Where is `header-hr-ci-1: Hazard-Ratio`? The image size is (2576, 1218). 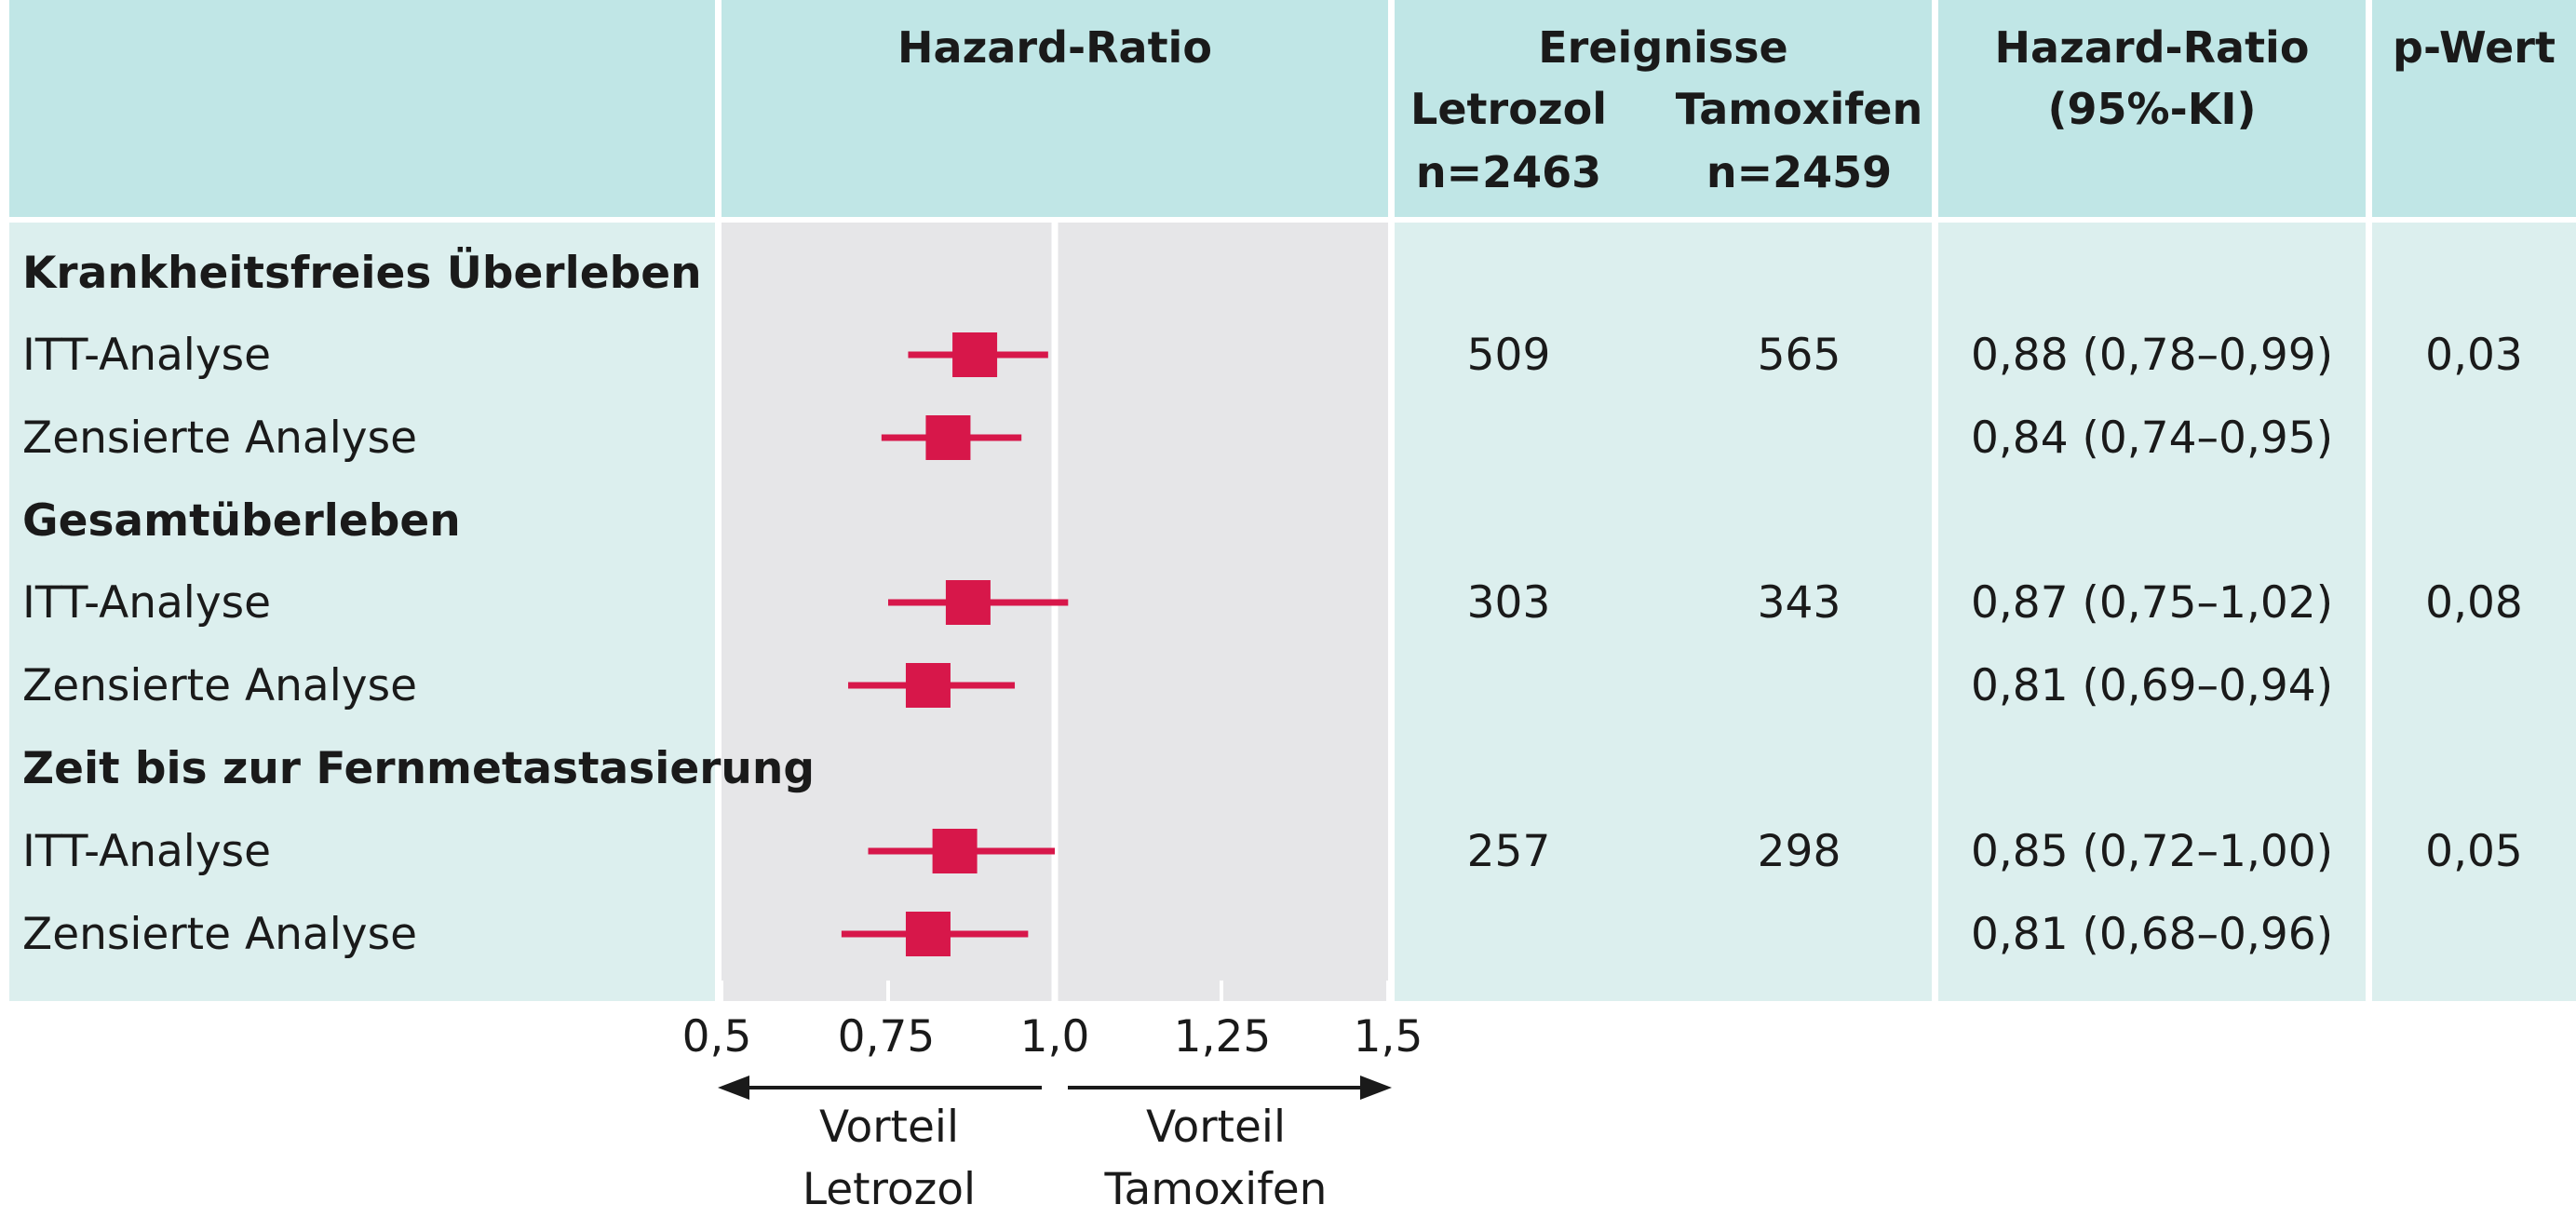 header-hr-ci-1: Hazard-Ratio is located at coordinates (2152, 47).